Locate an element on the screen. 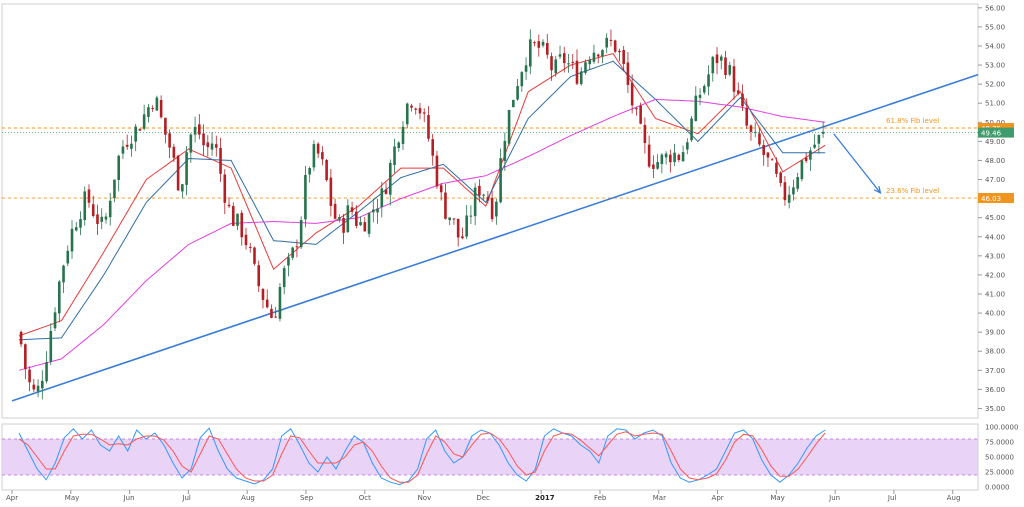  y-tick-label: 47.00 is located at coordinates (995, 180).